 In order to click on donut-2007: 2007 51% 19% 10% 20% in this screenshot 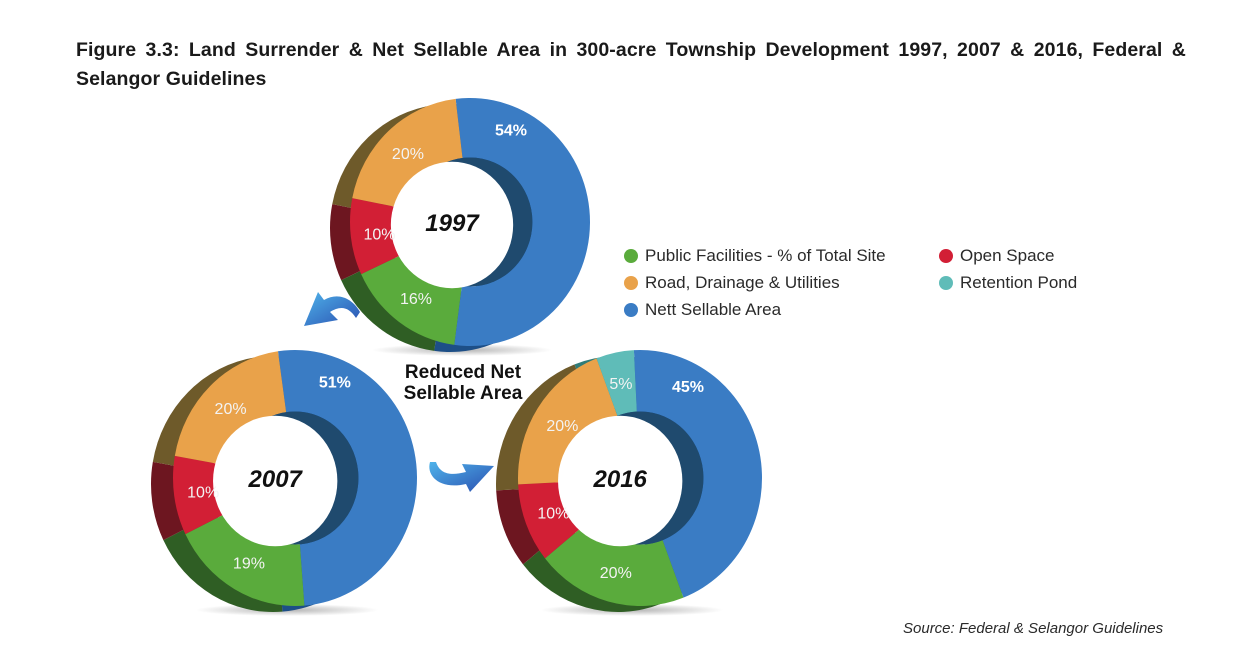, I will do `click(283, 483)`.